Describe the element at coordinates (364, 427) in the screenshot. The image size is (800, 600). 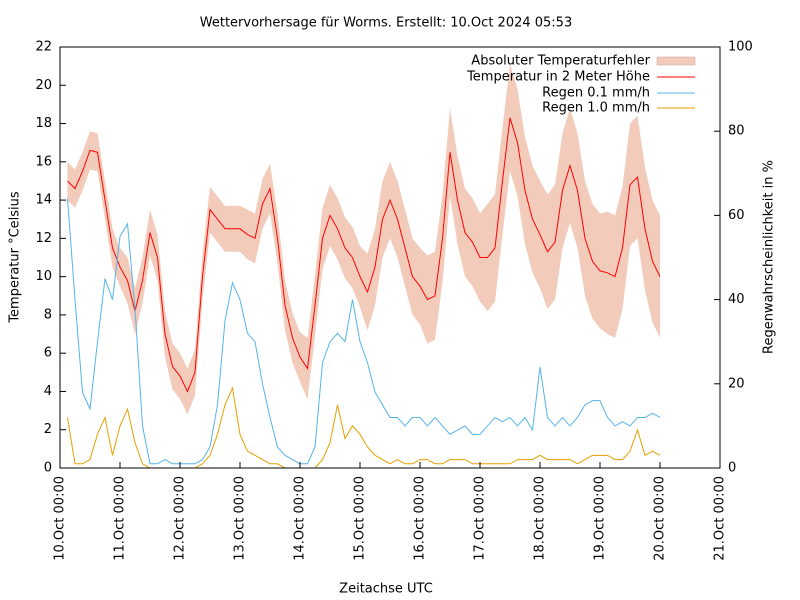
I see `series-line` at that location.